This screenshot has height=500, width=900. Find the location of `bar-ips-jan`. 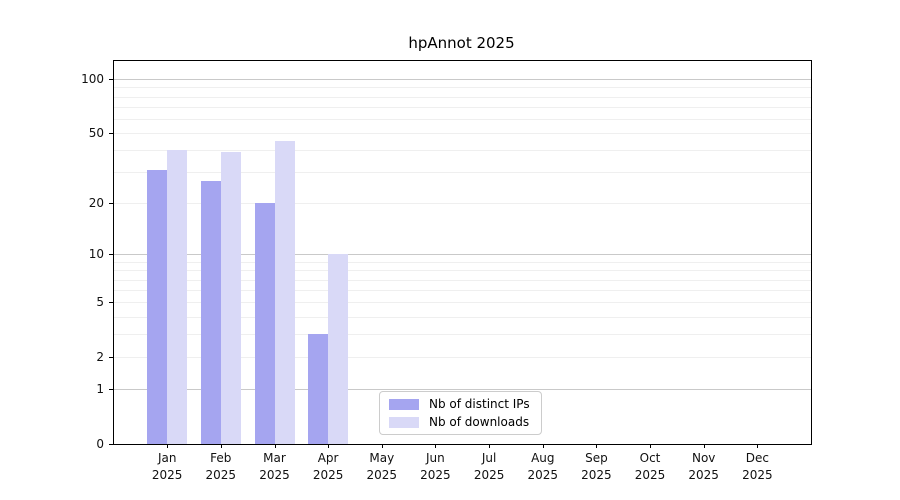

bar-ips-jan is located at coordinates (157, 306).